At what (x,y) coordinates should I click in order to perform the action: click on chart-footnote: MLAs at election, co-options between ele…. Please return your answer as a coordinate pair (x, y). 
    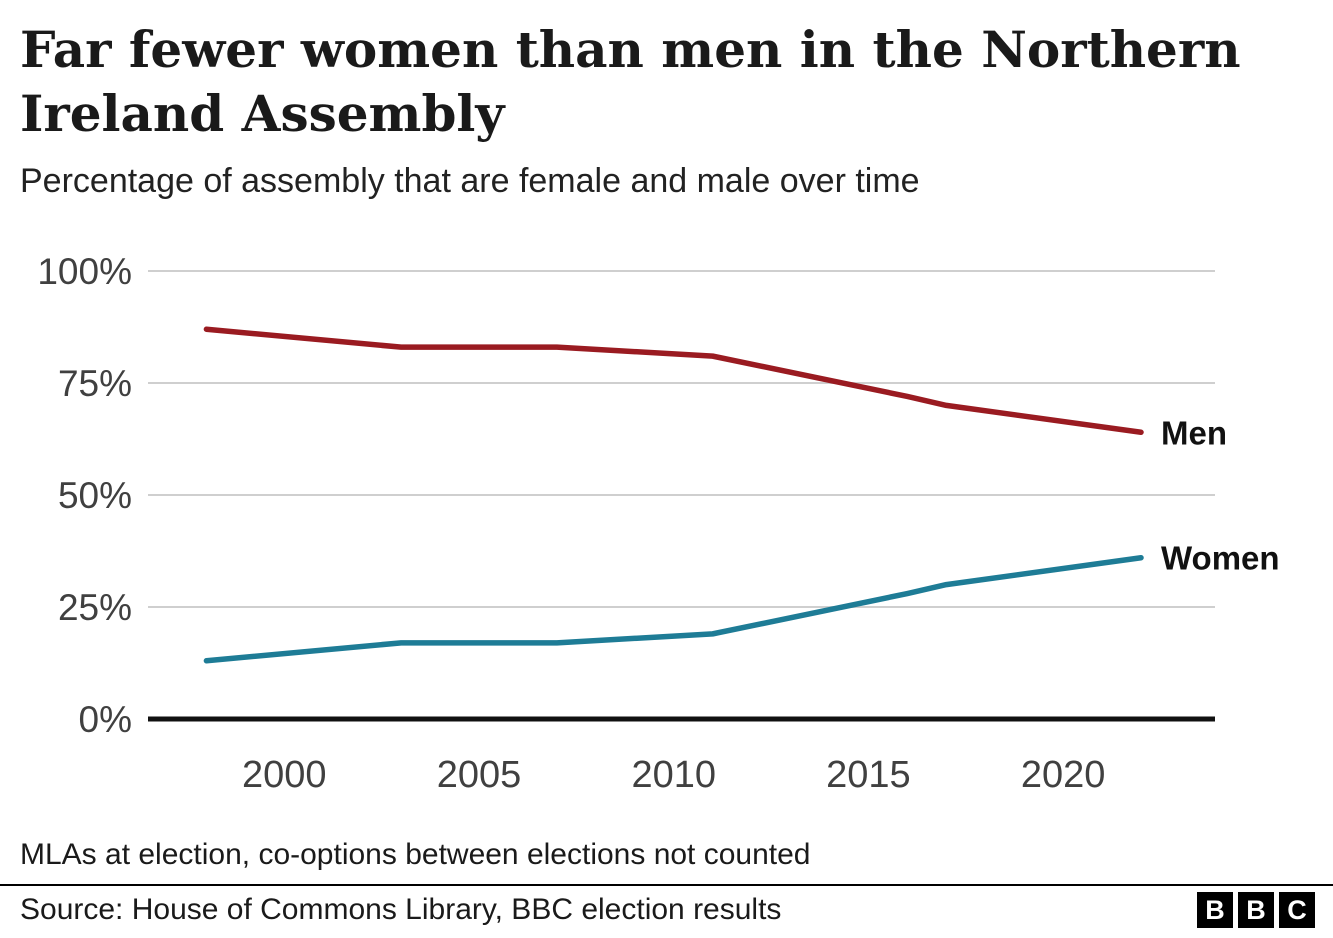
    Looking at the image, I should click on (415, 854).